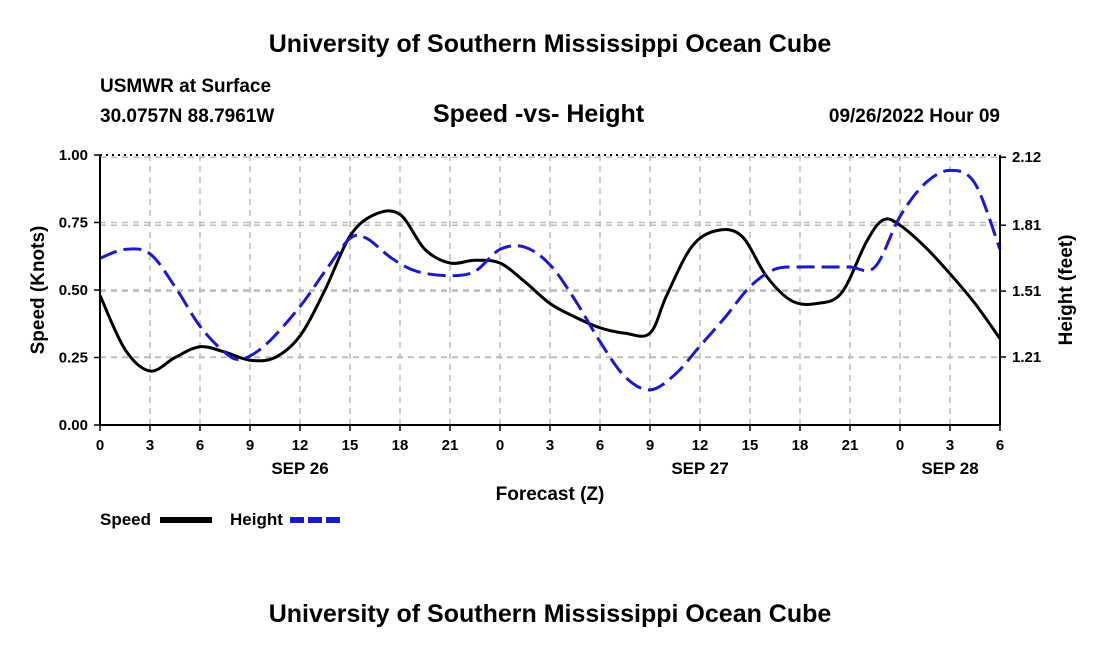 The width and height of the screenshot is (1100, 650). Describe the element at coordinates (221, 519) in the screenshot. I see `legend: Speed Height` at that location.